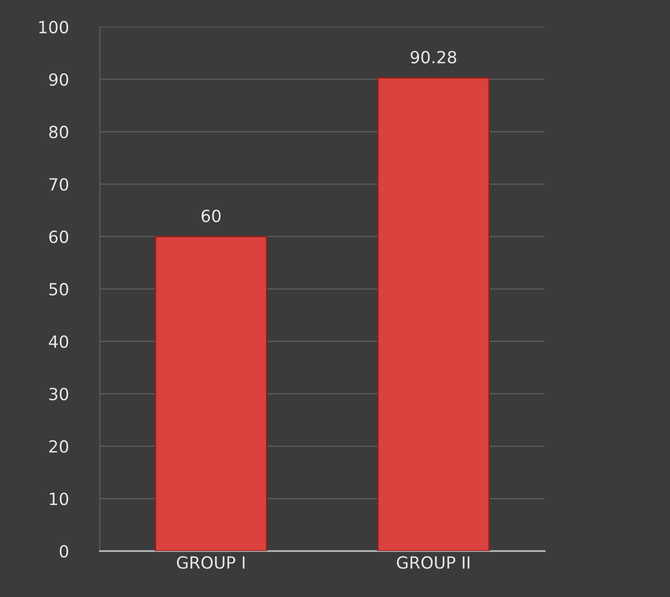 Image resolution: width=670 pixels, height=597 pixels. Describe the element at coordinates (58, 184) in the screenshot. I see `y-tick-label: 70` at that location.